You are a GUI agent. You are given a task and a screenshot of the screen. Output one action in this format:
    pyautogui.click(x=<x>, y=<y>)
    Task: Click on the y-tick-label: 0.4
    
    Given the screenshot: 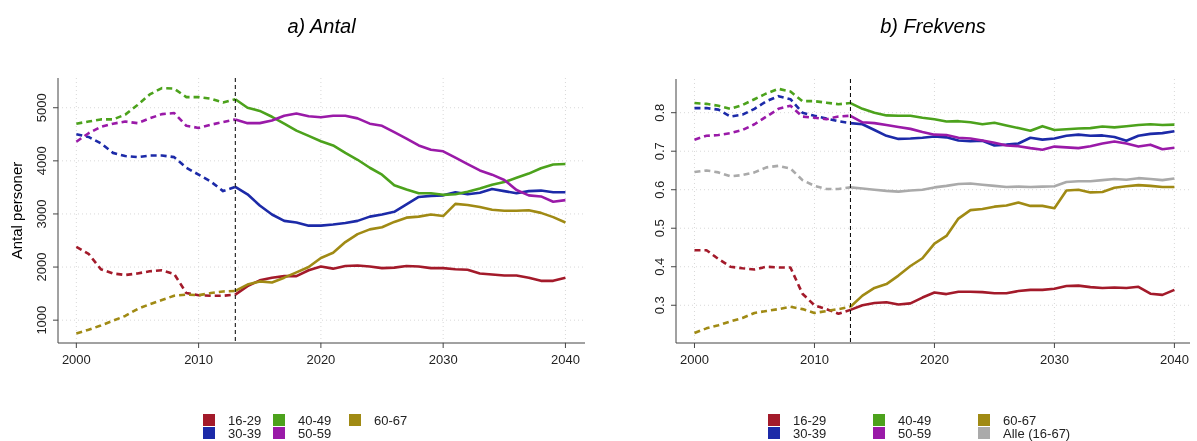 What is the action you would take?
    pyautogui.click(x=659, y=266)
    